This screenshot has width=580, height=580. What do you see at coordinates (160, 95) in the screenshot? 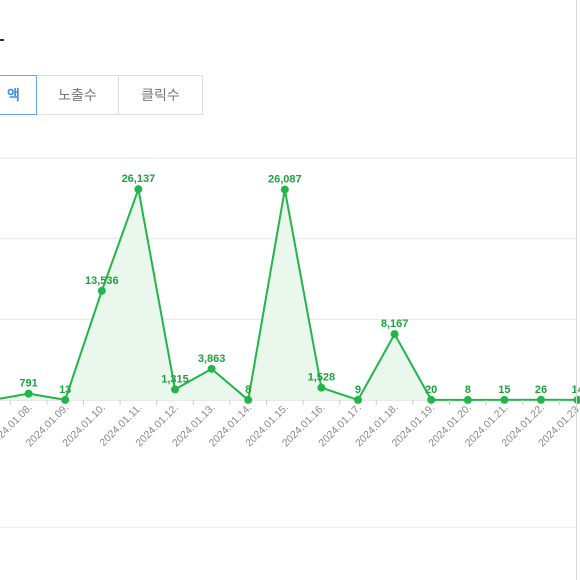
I see `tab-clicks: 클릭수` at bounding box center [160, 95].